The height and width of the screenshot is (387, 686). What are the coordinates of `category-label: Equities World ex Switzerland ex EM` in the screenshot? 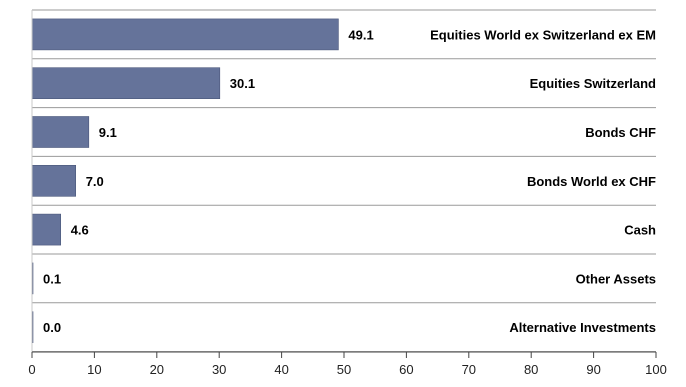 It's located at (543, 34).